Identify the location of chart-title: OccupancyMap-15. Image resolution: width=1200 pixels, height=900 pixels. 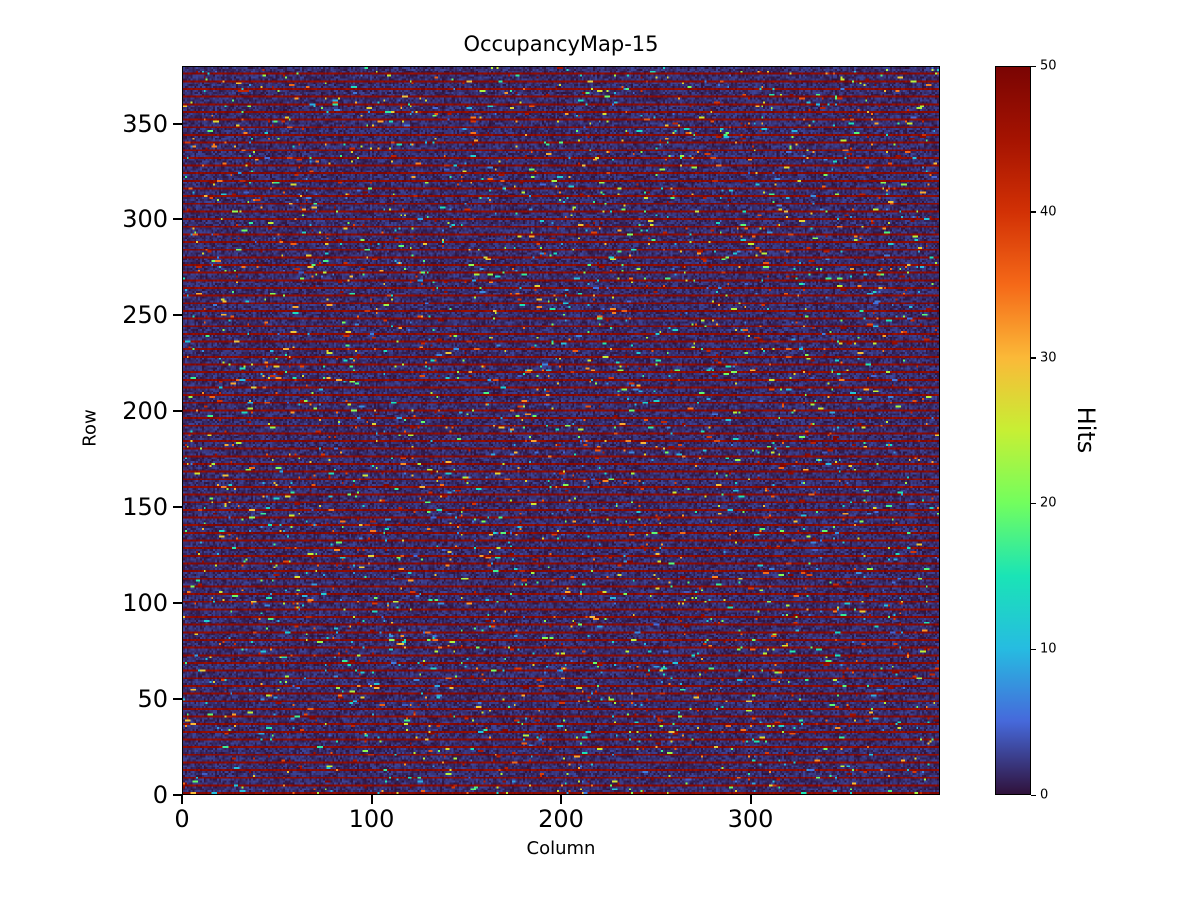
(561, 44).